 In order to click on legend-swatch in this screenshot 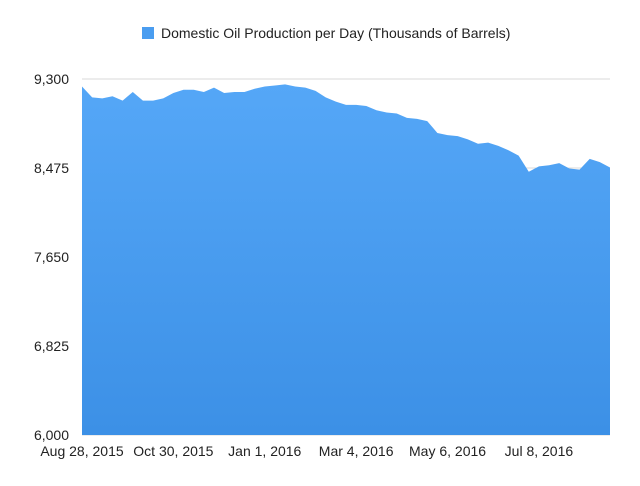, I will do `click(148, 33)`.